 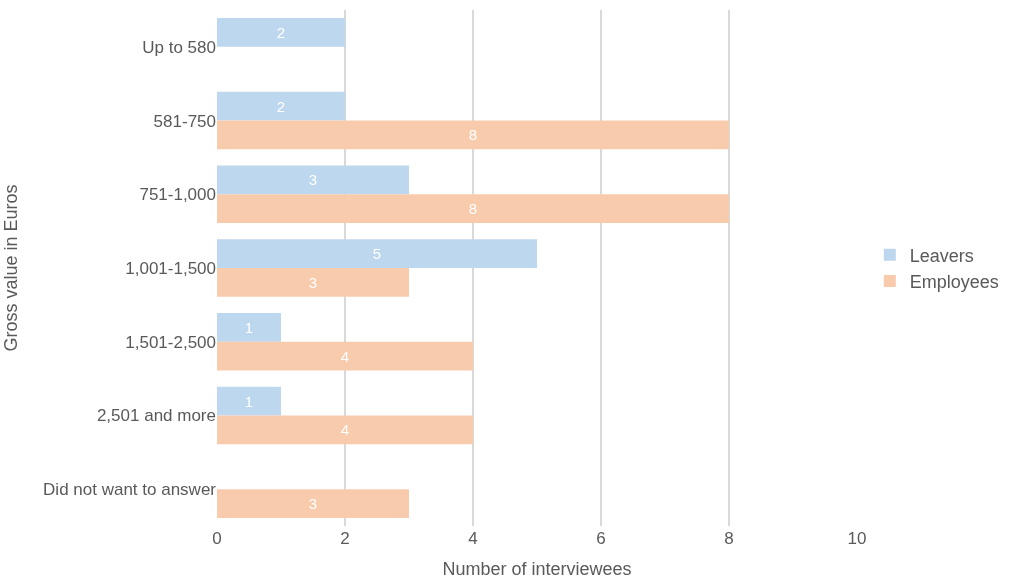 What do you see at coordinates (729, 538) in the screenshot?
I see `x-tick-label: 8` at bounding box center [729, 538].